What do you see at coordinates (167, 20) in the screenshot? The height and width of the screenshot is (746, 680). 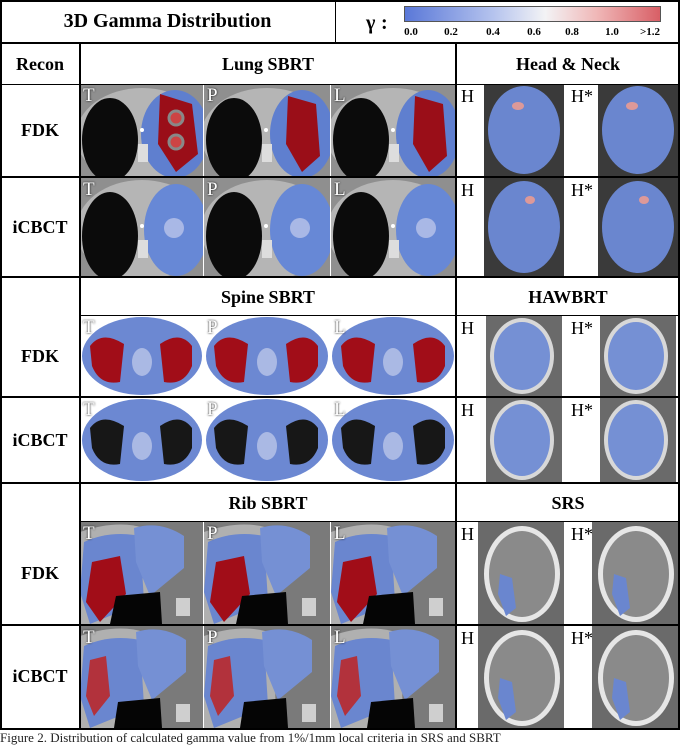 I see `figure-title: 3D Gamma Distribution` at bounding box center [167, 20].